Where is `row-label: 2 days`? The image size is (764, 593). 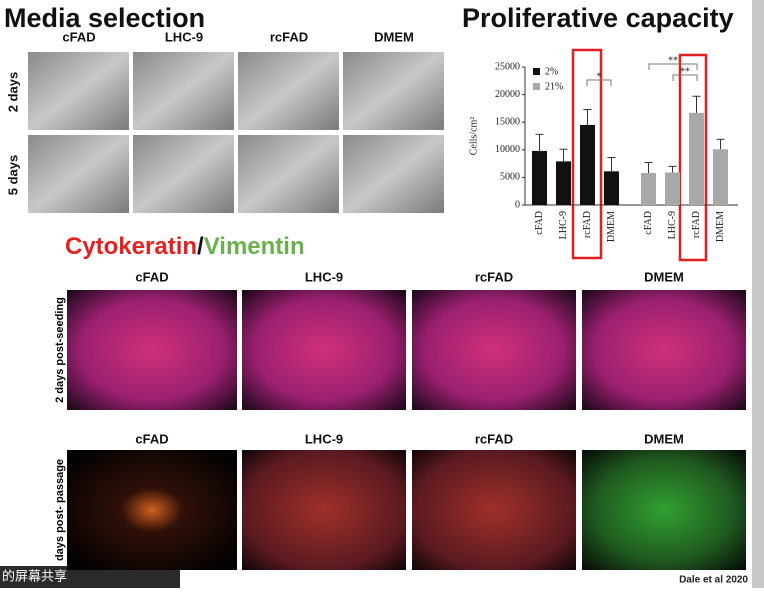
row-label: 2 days is located at coordinates (12, 92).